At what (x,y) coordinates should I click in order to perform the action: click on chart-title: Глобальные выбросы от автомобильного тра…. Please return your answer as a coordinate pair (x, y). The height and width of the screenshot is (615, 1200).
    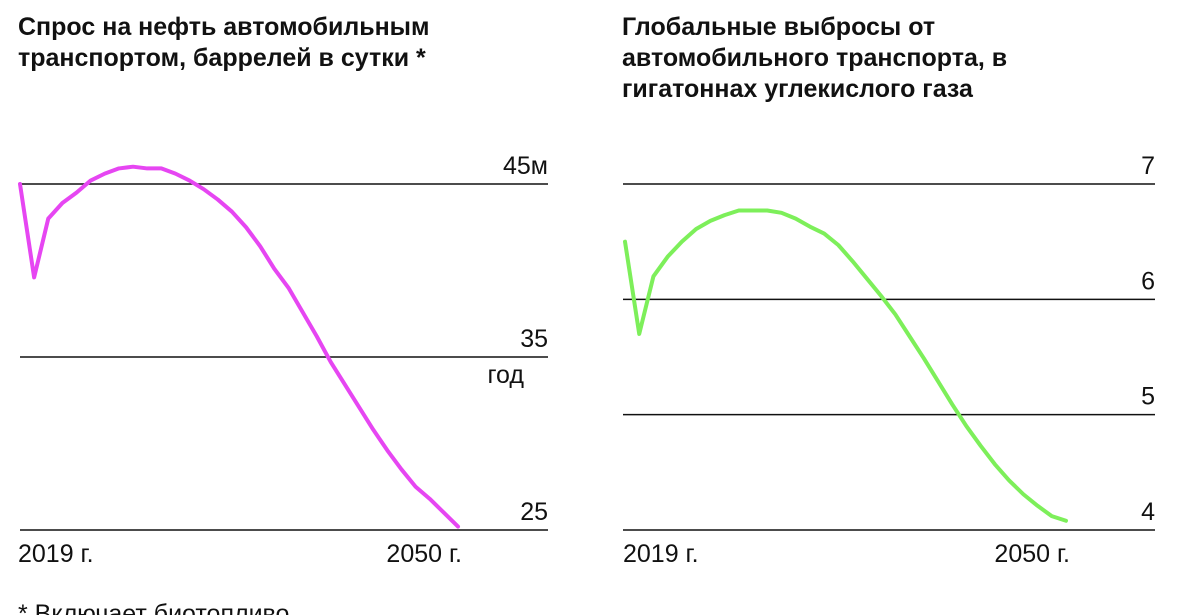
    Looking at the image, I should click on (815, 58).